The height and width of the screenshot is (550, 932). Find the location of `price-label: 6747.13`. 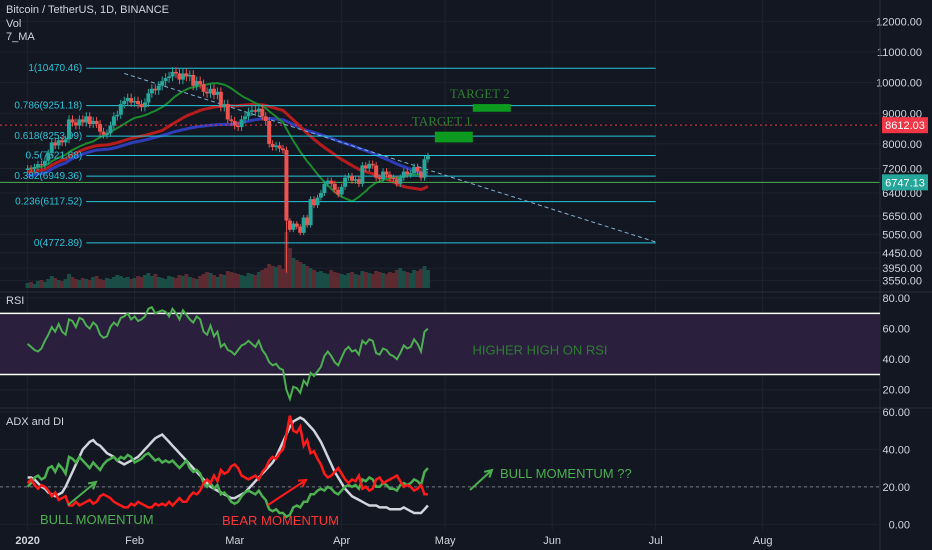

price-label: 6747.13 is located at coordinates (905, 183).